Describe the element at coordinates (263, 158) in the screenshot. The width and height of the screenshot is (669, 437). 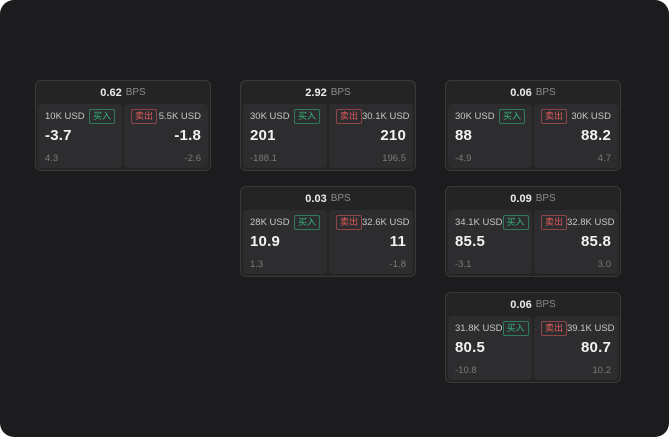
I see `buy-change: -188.1` at that location.